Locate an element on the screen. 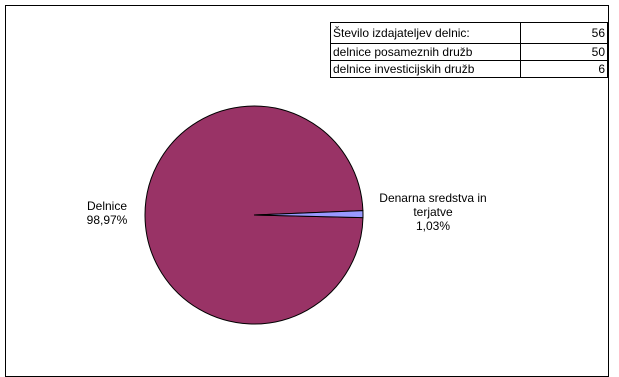  slice-label-denarna: Denarna sredstva in terjatve 1,03% is located at coordinates (433, 212).